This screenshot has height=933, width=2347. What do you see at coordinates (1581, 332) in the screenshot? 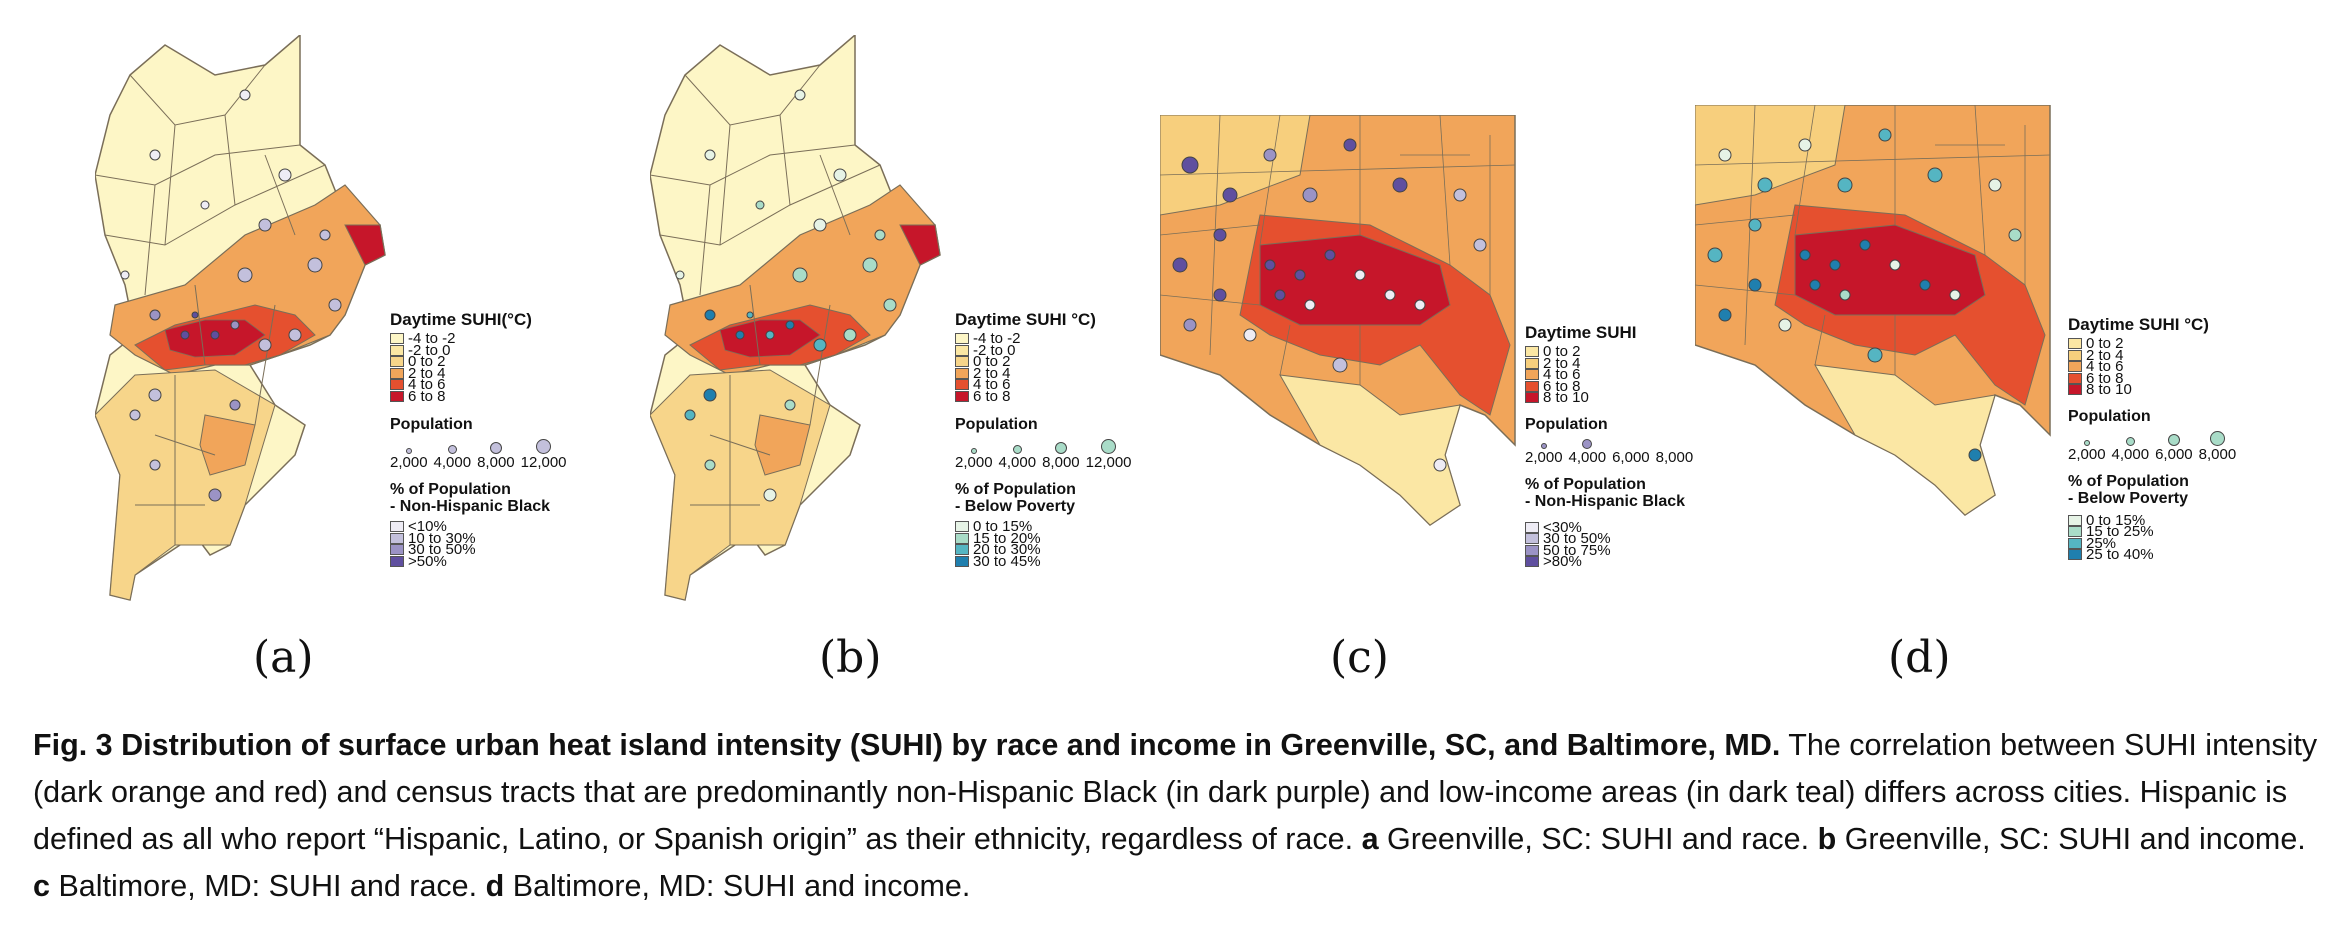
I see `suhi-legend-title: Daytime SUHI` at bounding box center [1581, 332].